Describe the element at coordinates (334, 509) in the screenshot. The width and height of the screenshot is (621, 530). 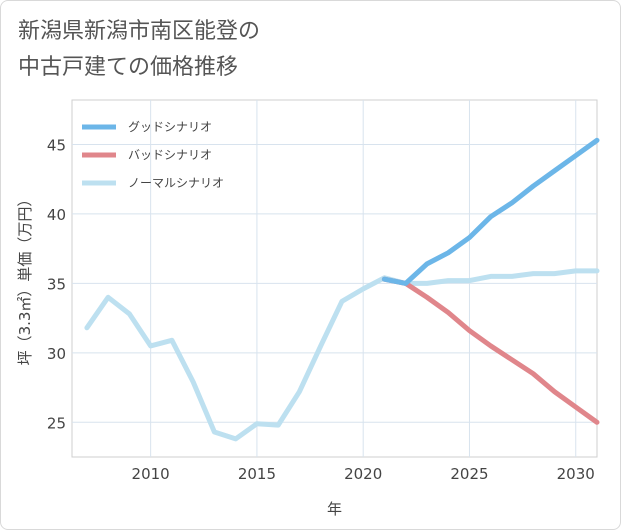
I see `x-axis-title: 年` at that location.